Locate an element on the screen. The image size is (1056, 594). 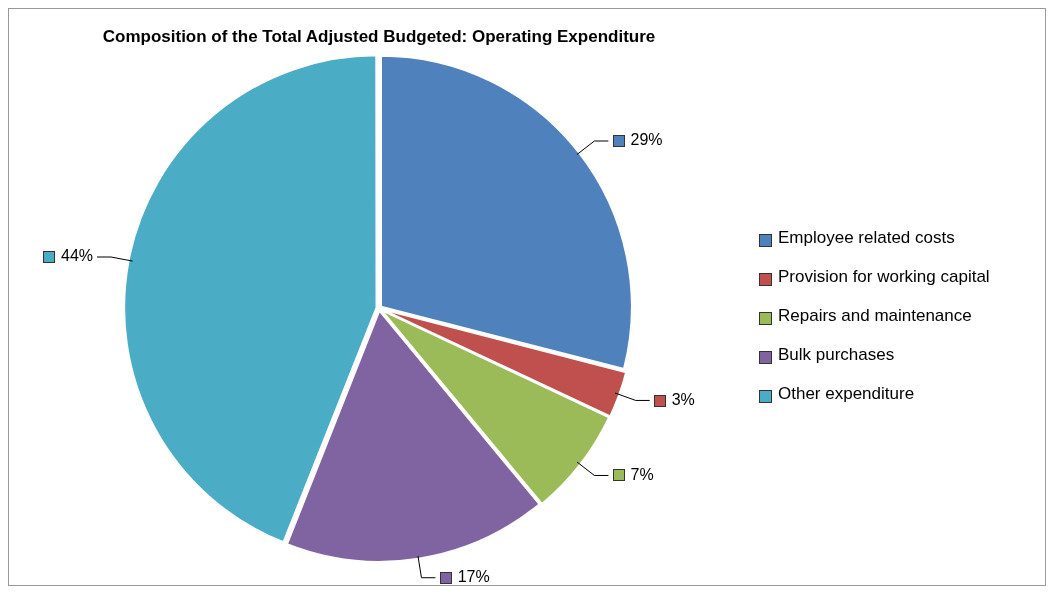
legend-label: Other expenditure is located at coordinates (847, 393).